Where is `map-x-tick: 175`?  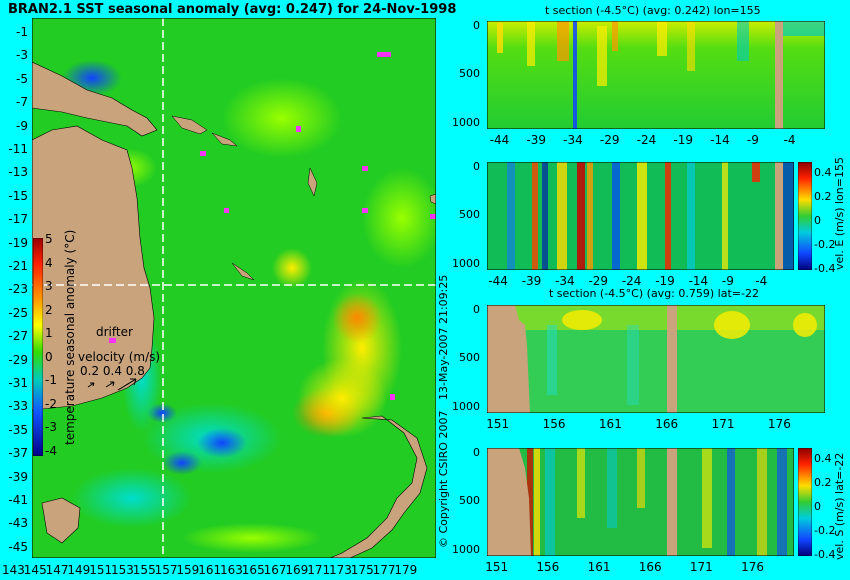 map-x-tick: 175 is located at coordinates (362, 570).